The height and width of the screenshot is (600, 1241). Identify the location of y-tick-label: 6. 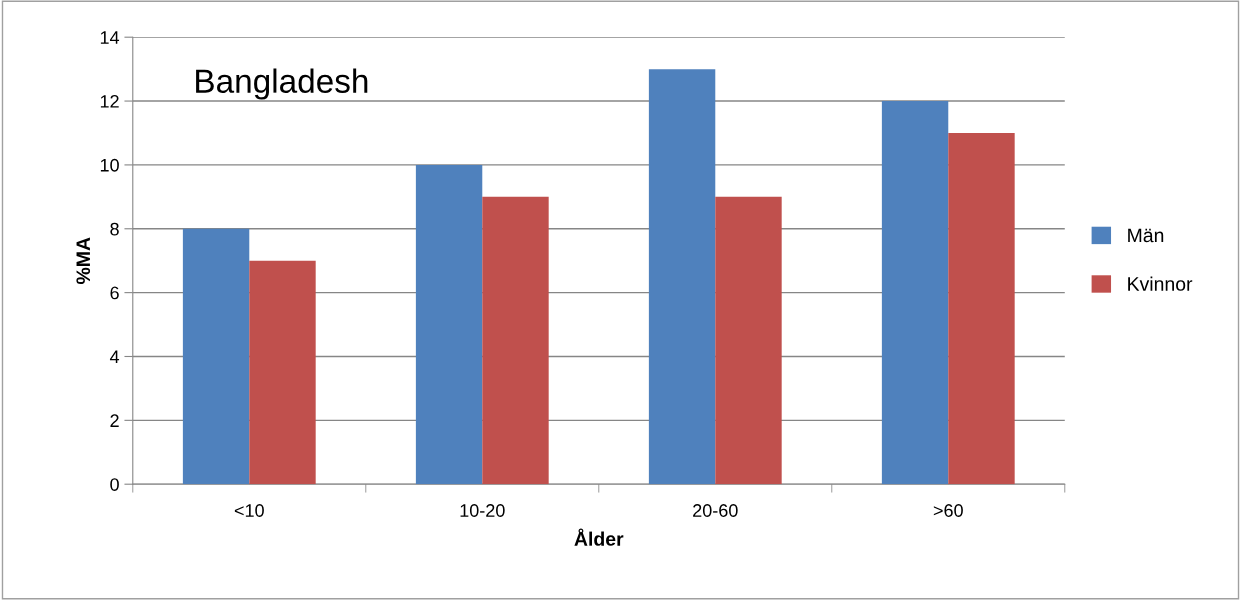
(114, 293).